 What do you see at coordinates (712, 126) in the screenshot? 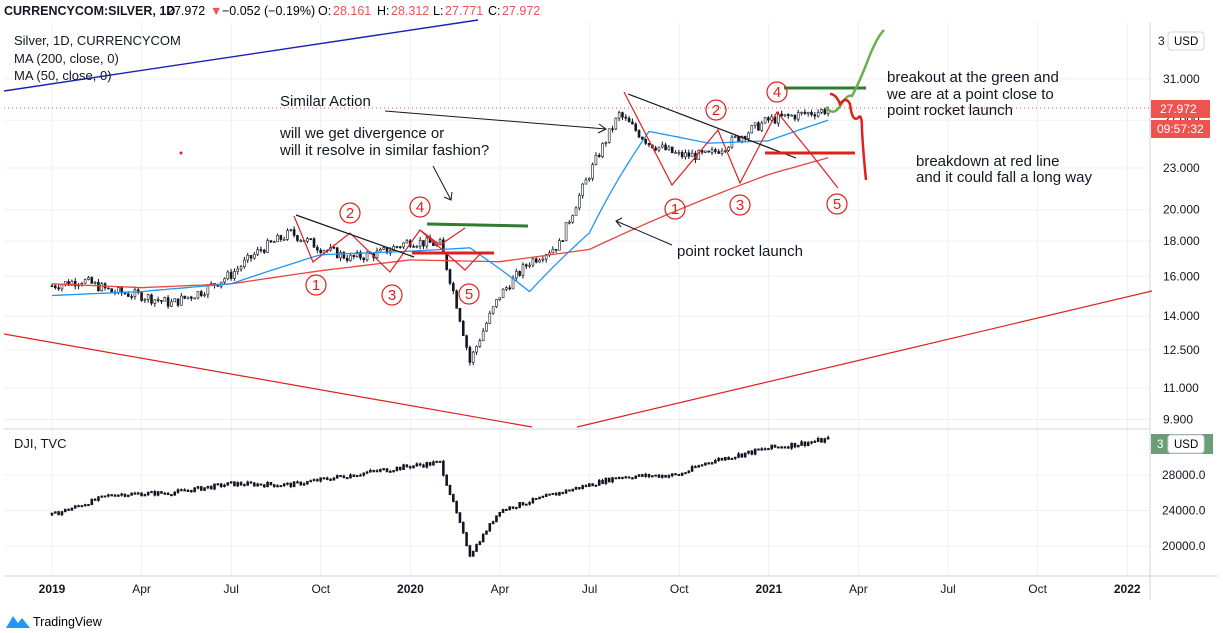
I see `right-wedge-top` at bounding box center [712, 126].